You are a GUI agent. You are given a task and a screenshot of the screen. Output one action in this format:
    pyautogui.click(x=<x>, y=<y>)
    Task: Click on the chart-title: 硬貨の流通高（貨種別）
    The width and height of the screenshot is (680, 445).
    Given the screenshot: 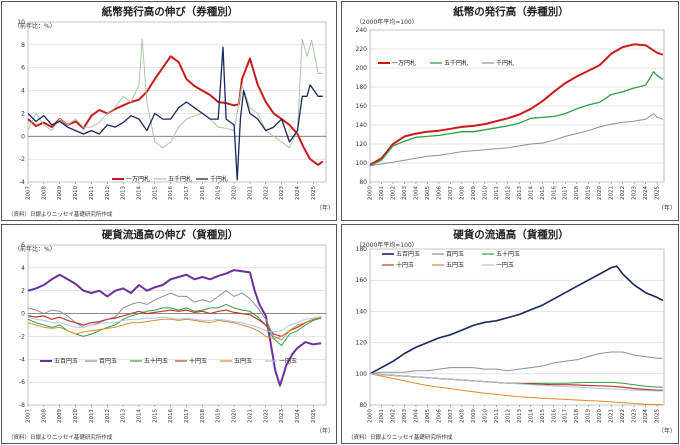 What is the action you would take?
    pyautogui.click(x=511, y=234)
    